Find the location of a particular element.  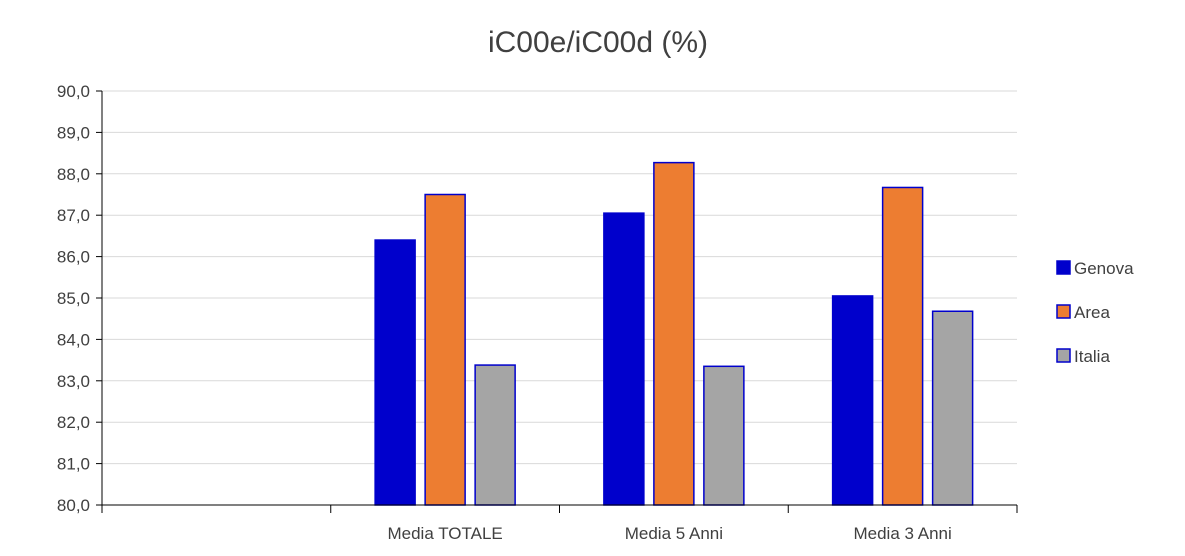

x-axis: Media TOTALE Media 5 Anni Media 3 Anni is located at coordinates (559, 523).